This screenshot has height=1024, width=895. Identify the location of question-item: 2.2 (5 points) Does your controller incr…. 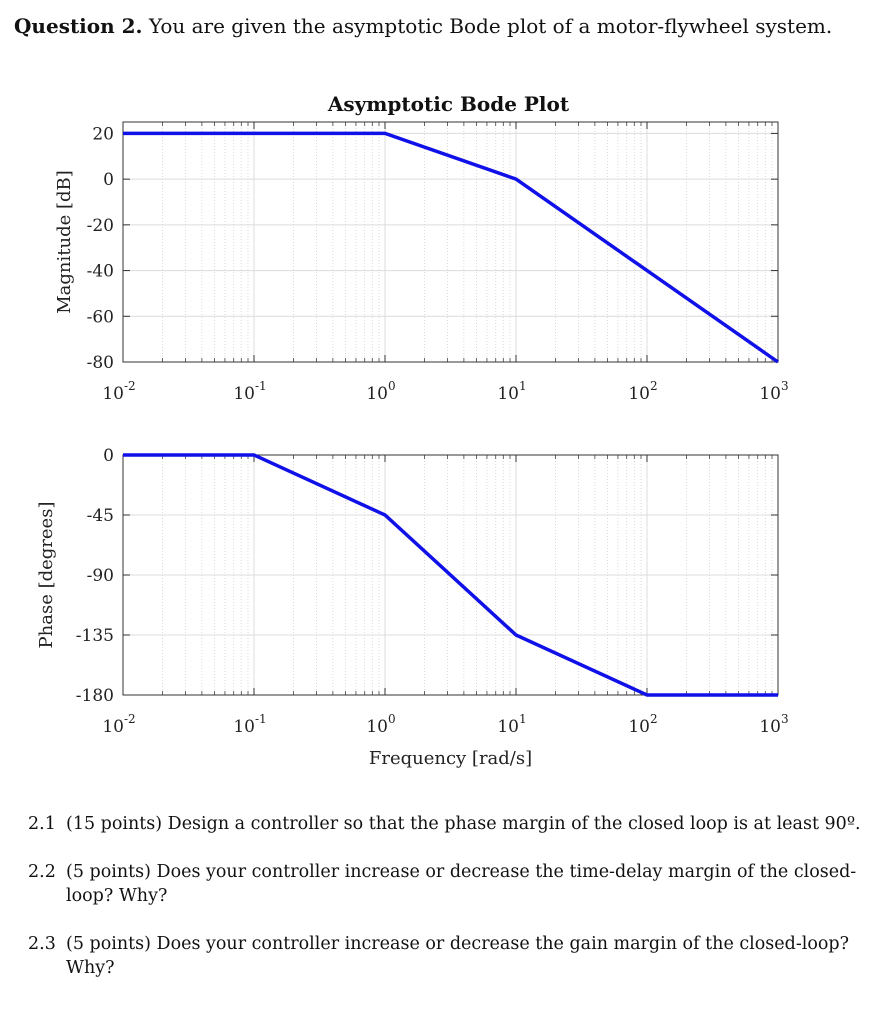
(450, 884).